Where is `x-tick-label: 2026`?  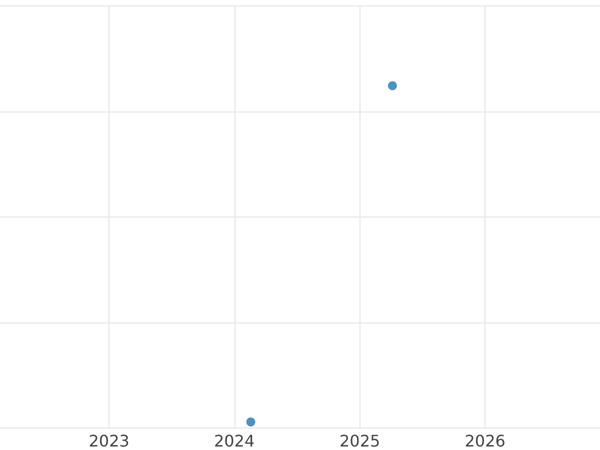
x-tick-label: 2026 is located at coordinates (485, 441).